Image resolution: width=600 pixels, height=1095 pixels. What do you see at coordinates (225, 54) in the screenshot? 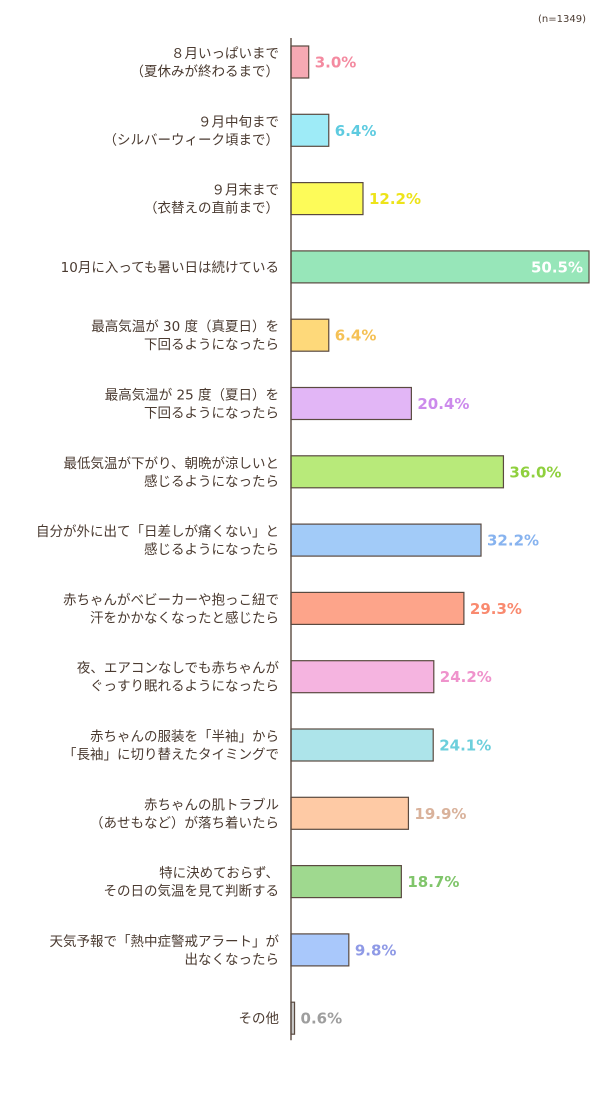
I see `category-label: ８月いっぱいまで` at bounding box center [225, 54].